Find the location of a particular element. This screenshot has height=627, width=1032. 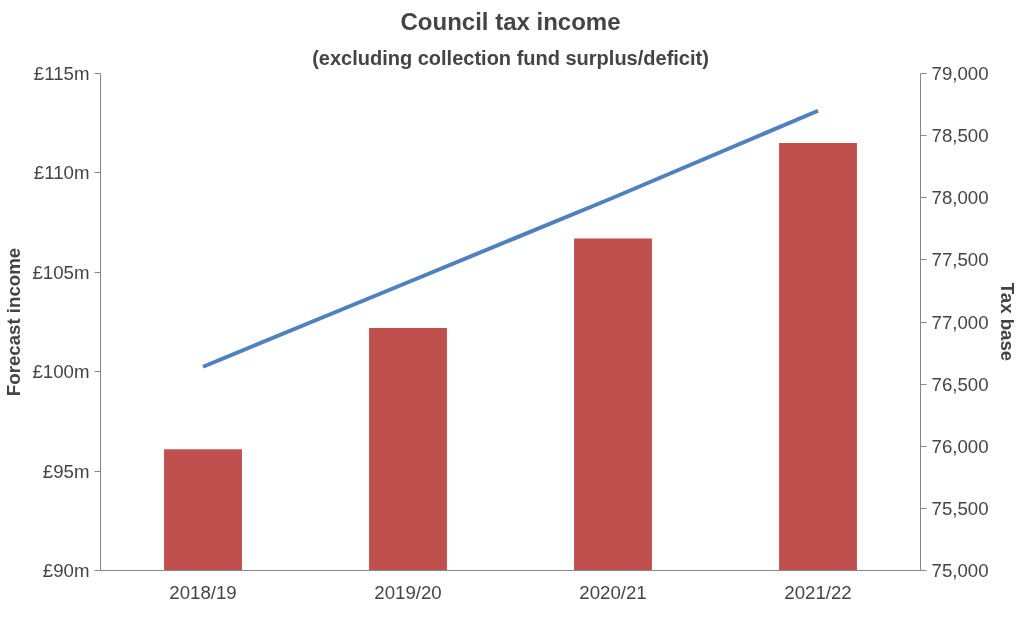

y-tick-label: £90m is located at coordinates (66, 570).